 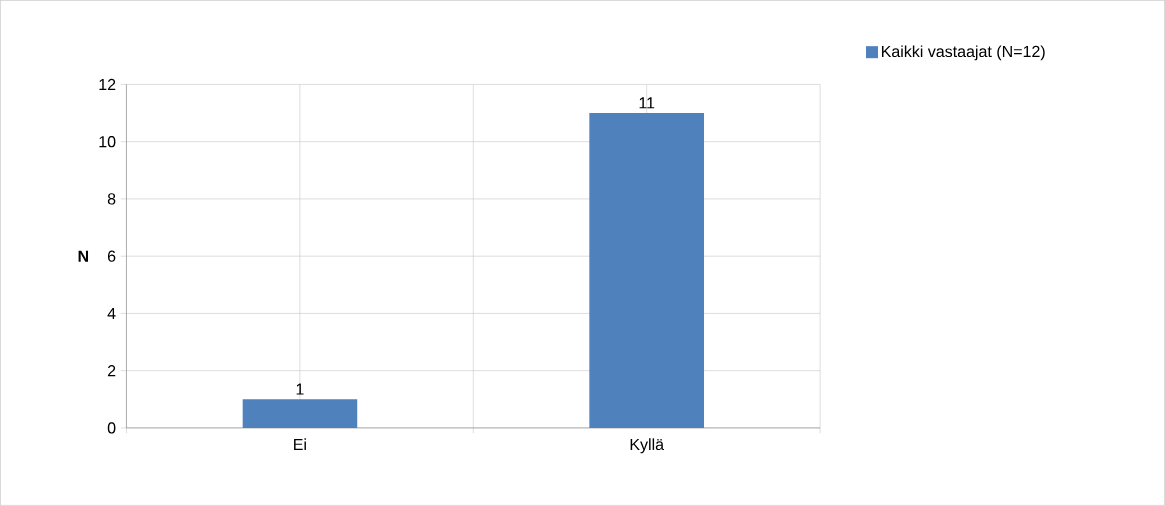 I want to click on y-tick-label: 12, so click(x=107, y=85).